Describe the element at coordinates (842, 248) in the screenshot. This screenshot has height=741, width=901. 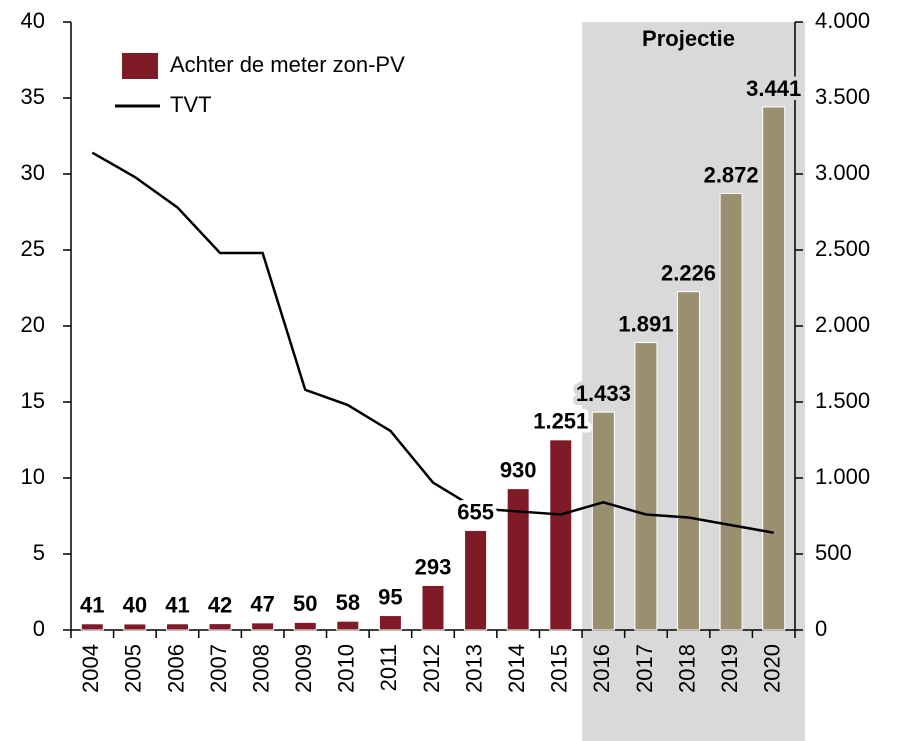
I see `y2-tick-label: 2.500` at that location.